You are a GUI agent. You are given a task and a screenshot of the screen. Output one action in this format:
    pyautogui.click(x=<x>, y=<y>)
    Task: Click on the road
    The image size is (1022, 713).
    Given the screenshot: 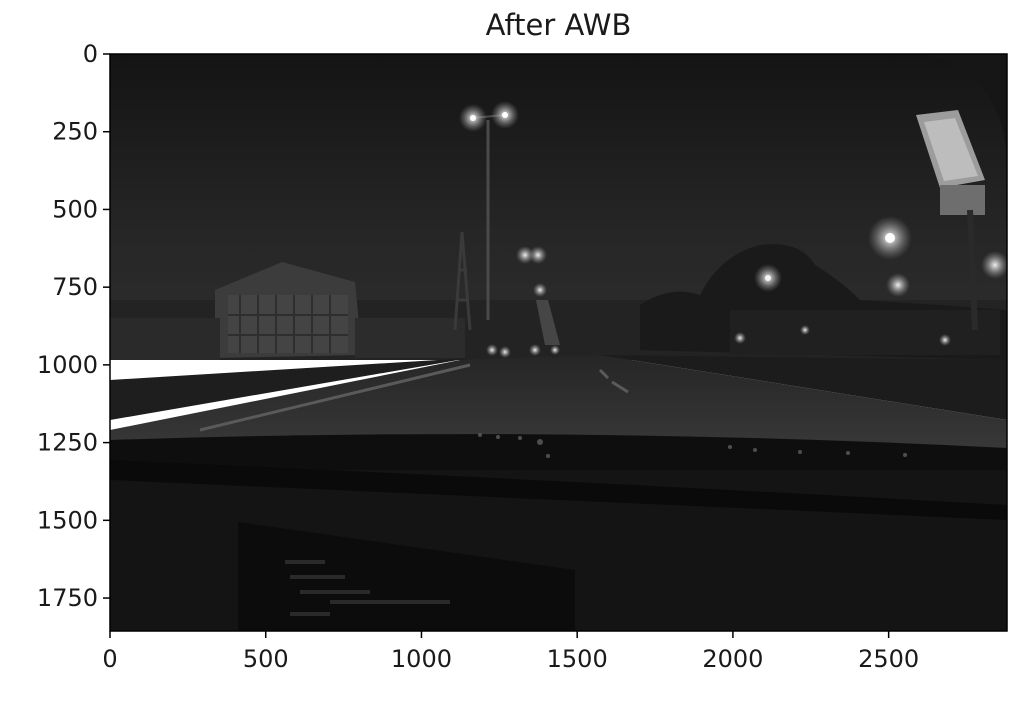 What is the action you would take?
    pyautogui.click(x=558, y=407)
    